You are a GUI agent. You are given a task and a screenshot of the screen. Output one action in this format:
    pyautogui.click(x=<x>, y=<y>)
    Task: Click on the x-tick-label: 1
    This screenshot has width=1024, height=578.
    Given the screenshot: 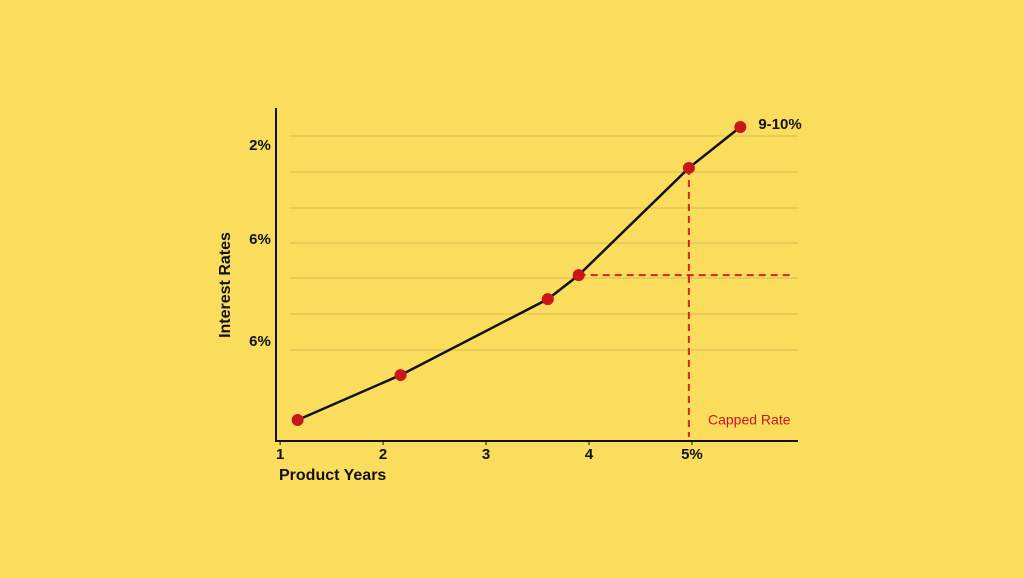 What is the action you would take?
    pyautogui.click(x=280, y=454)
    